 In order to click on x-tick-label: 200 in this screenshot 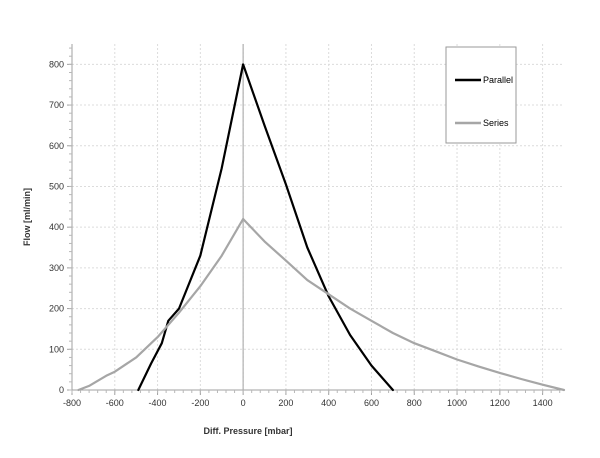, I will do `click(285, 403)`.